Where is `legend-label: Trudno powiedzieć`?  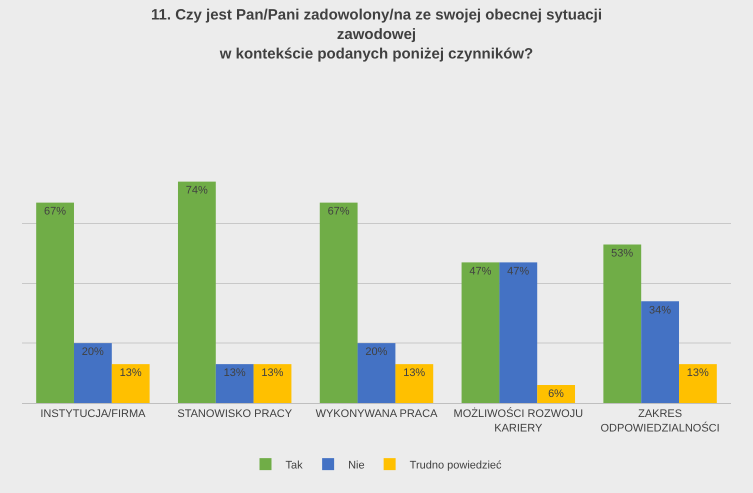 legend-label: Trudno powiedzieć is located at coordinates (456, 465).